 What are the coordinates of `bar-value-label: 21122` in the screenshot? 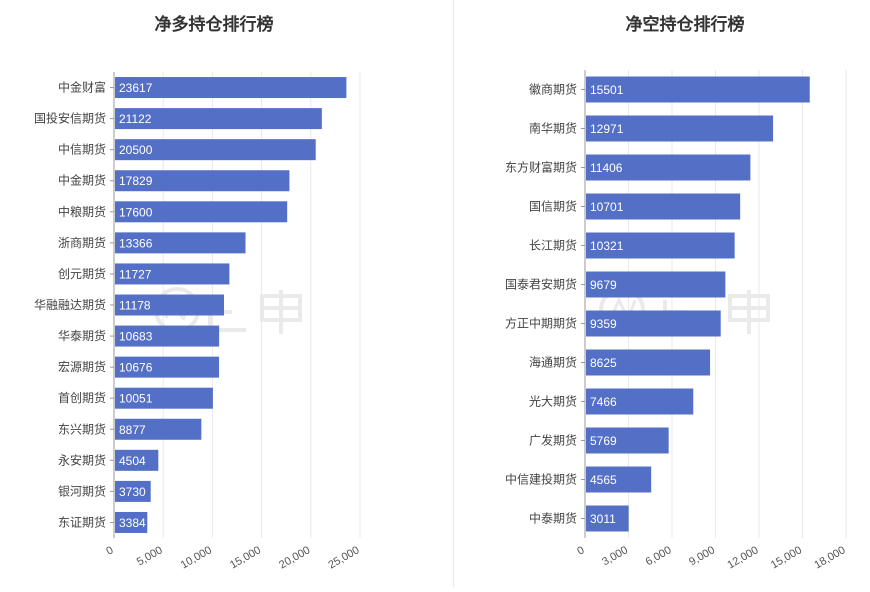 It's located at (135, 119).